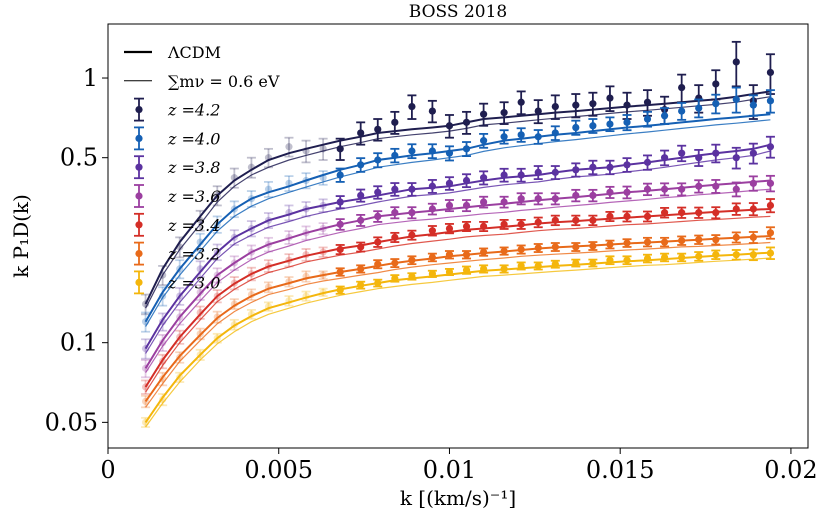  Describe the element at coordinates (79, 158) in the screenshot. I see `y-tick-label: 0.5` at that location.